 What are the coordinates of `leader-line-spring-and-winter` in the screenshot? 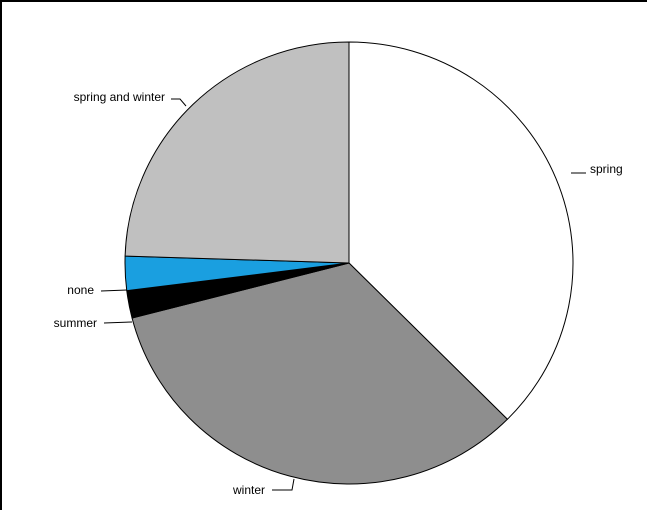 It's located at (179, 102).